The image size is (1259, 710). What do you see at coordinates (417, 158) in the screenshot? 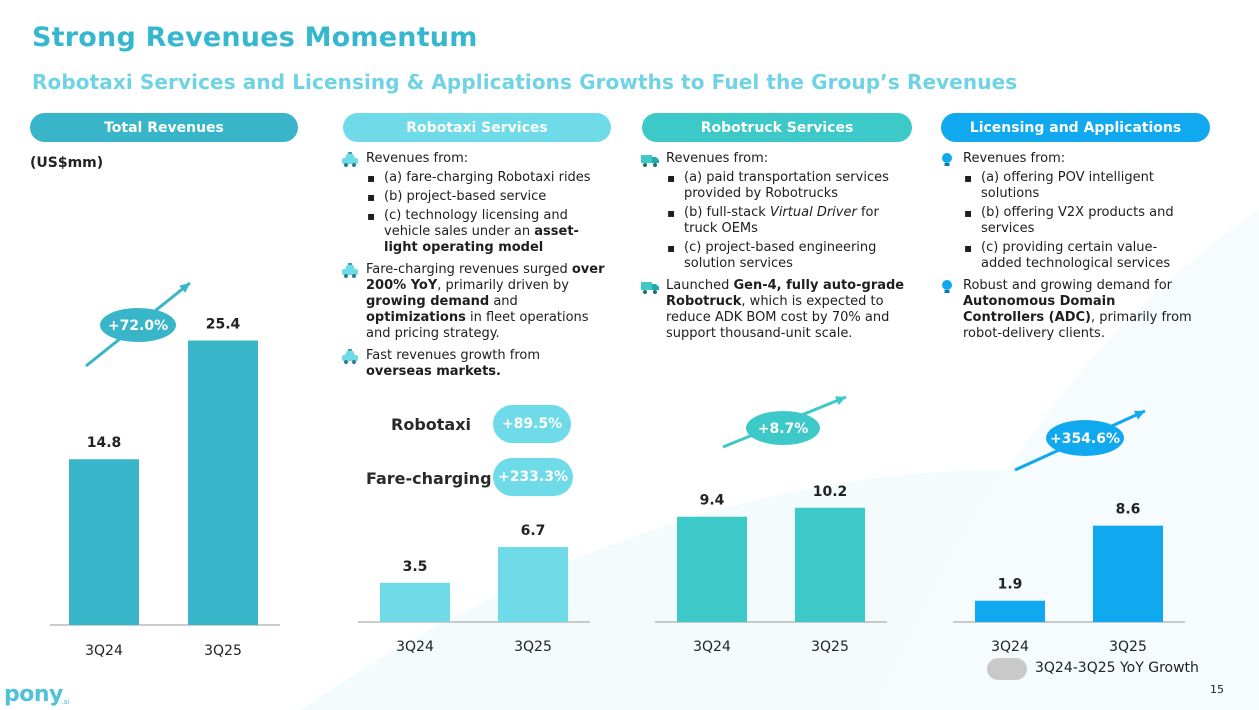
I see `robotaxi-revenues-from: Revenues from:` at bounding box center [417, 158].